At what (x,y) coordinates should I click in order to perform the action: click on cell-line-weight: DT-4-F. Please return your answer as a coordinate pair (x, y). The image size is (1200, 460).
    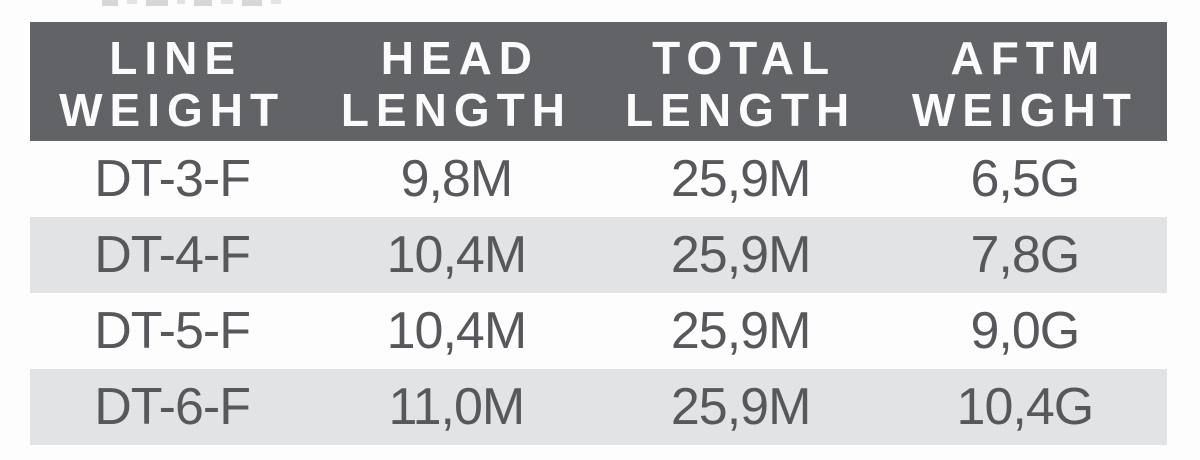
    Looking at the image, I should click on (172, 255).